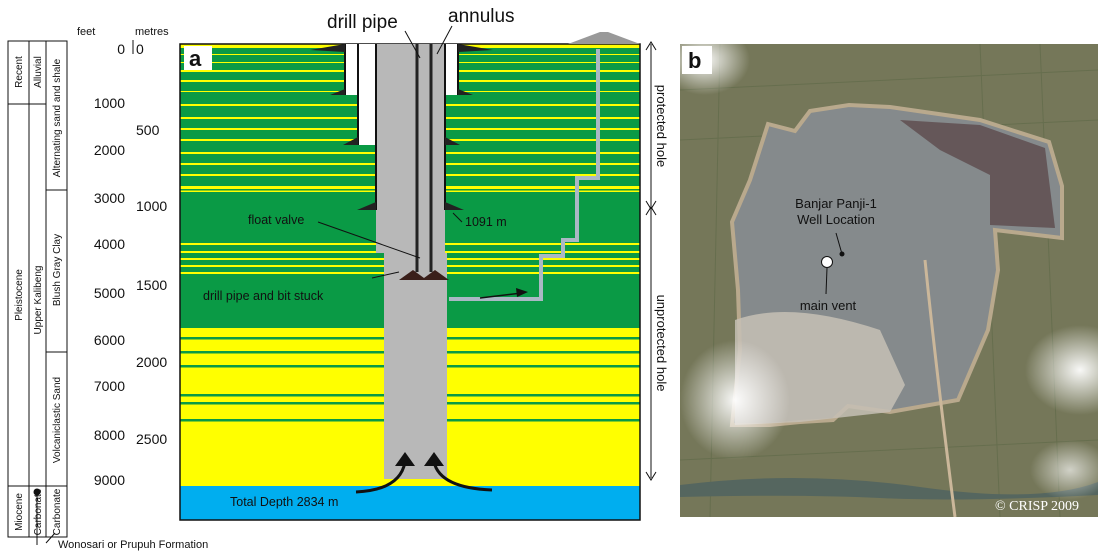 Image resolution: width=1098 pixels, height=551 pixels. Describe the element at coordinates (86, 32) in the screenshot. I see `feet-label: feet` at that location.